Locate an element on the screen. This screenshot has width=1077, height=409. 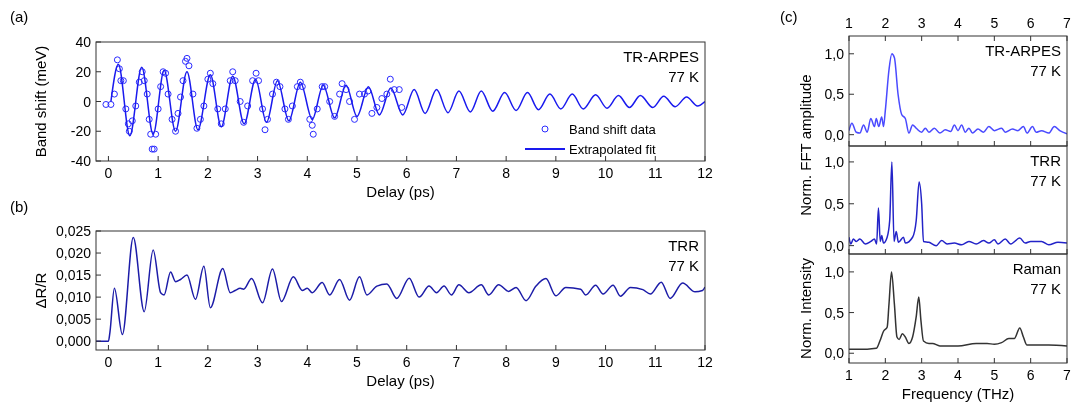
y-tick-label: 20 is located at coordinates (83, 71).